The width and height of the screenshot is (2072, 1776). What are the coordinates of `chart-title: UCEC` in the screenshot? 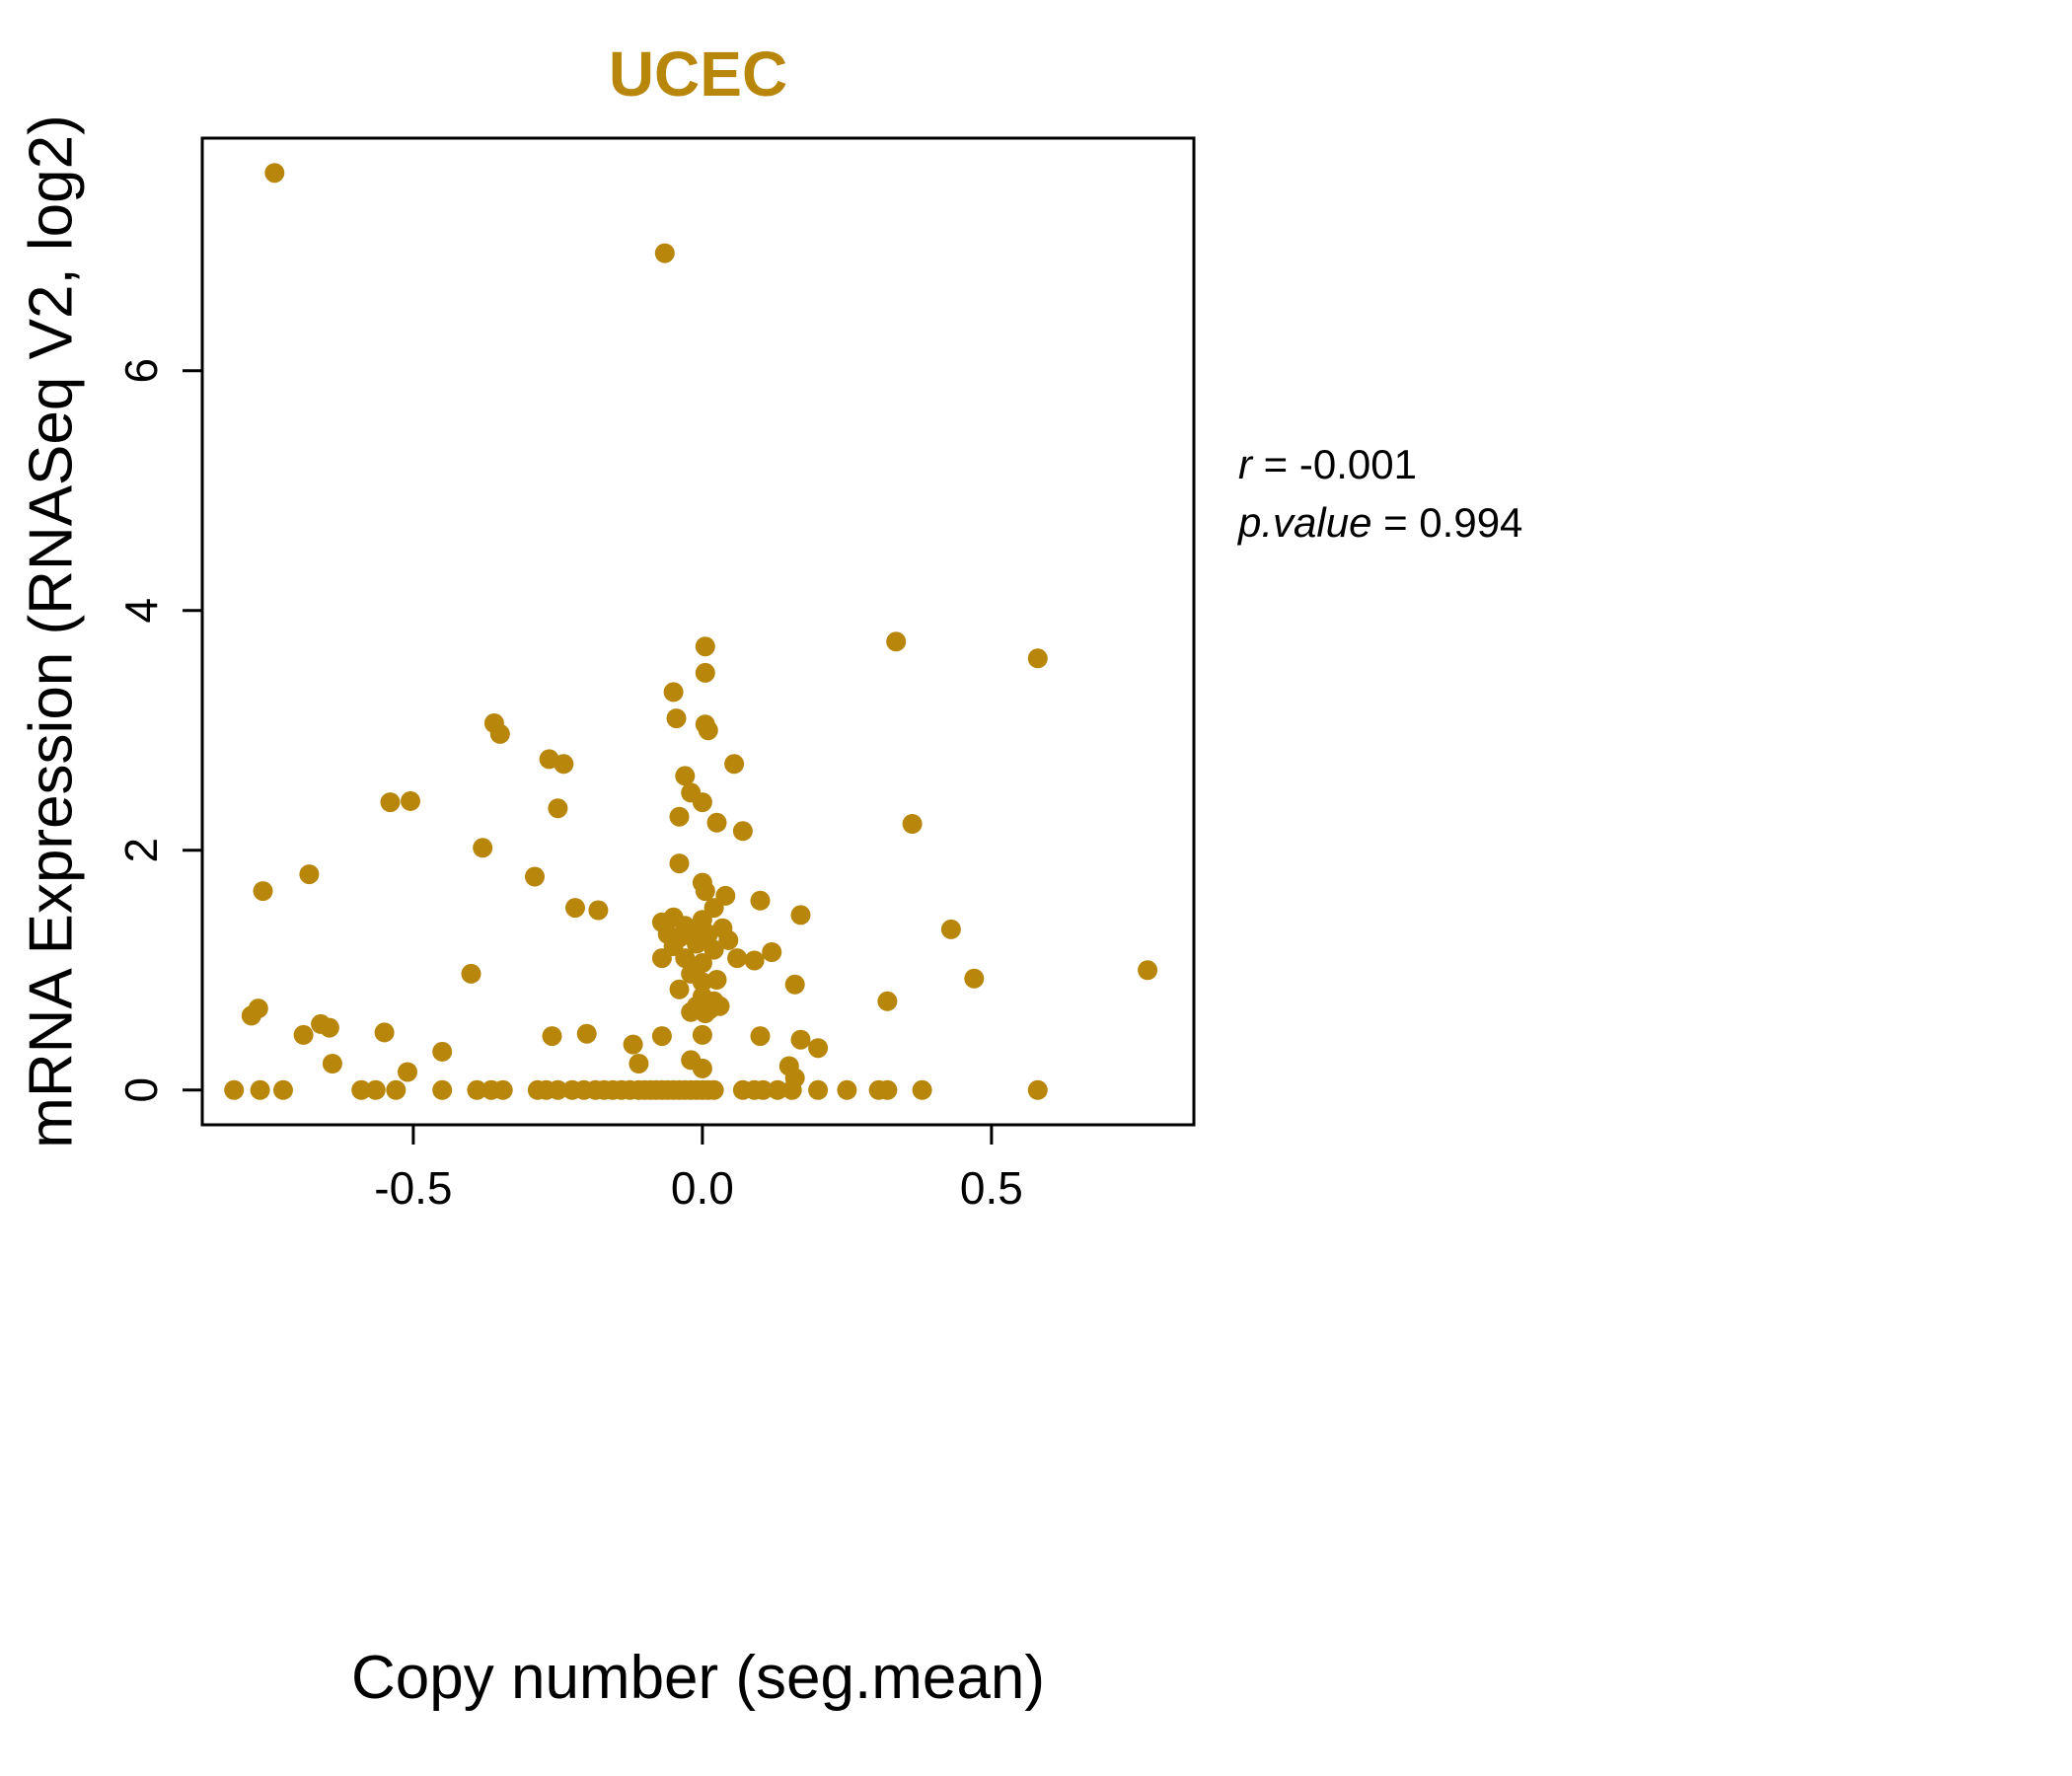 It's located at (698, 74).